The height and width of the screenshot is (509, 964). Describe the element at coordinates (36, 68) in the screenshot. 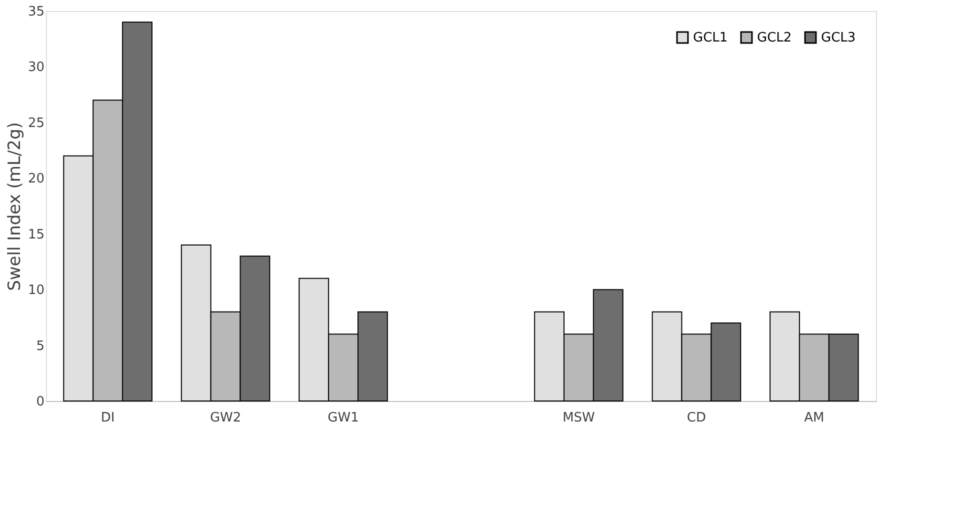

I see `y-tick-label: 30` at that location.